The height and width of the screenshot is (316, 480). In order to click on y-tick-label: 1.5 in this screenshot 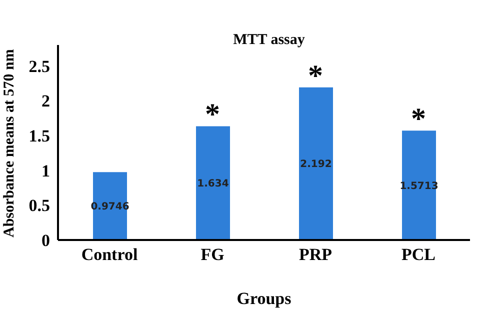, I will do `click(39, 136)`.